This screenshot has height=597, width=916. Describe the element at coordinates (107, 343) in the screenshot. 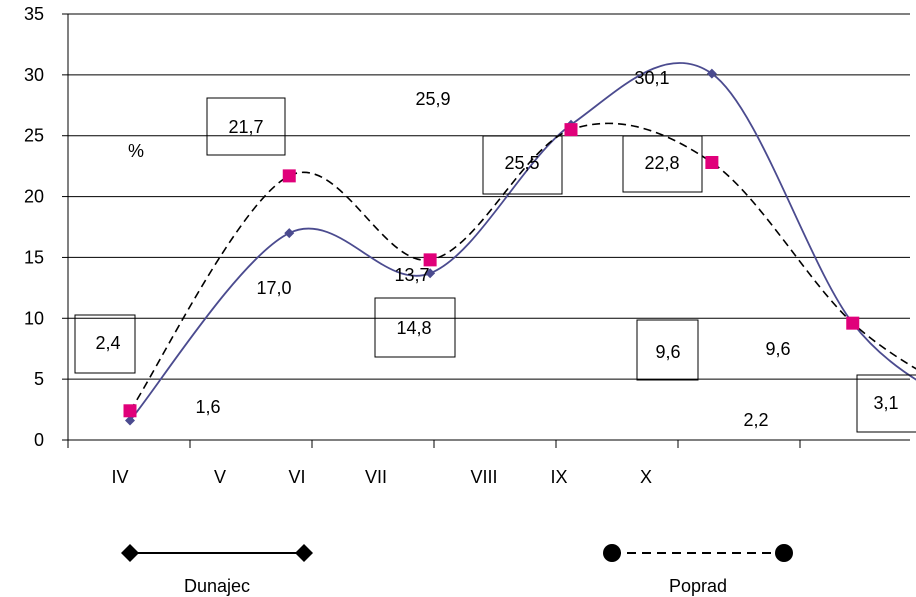

I see `data-label: 2,4` at that location.